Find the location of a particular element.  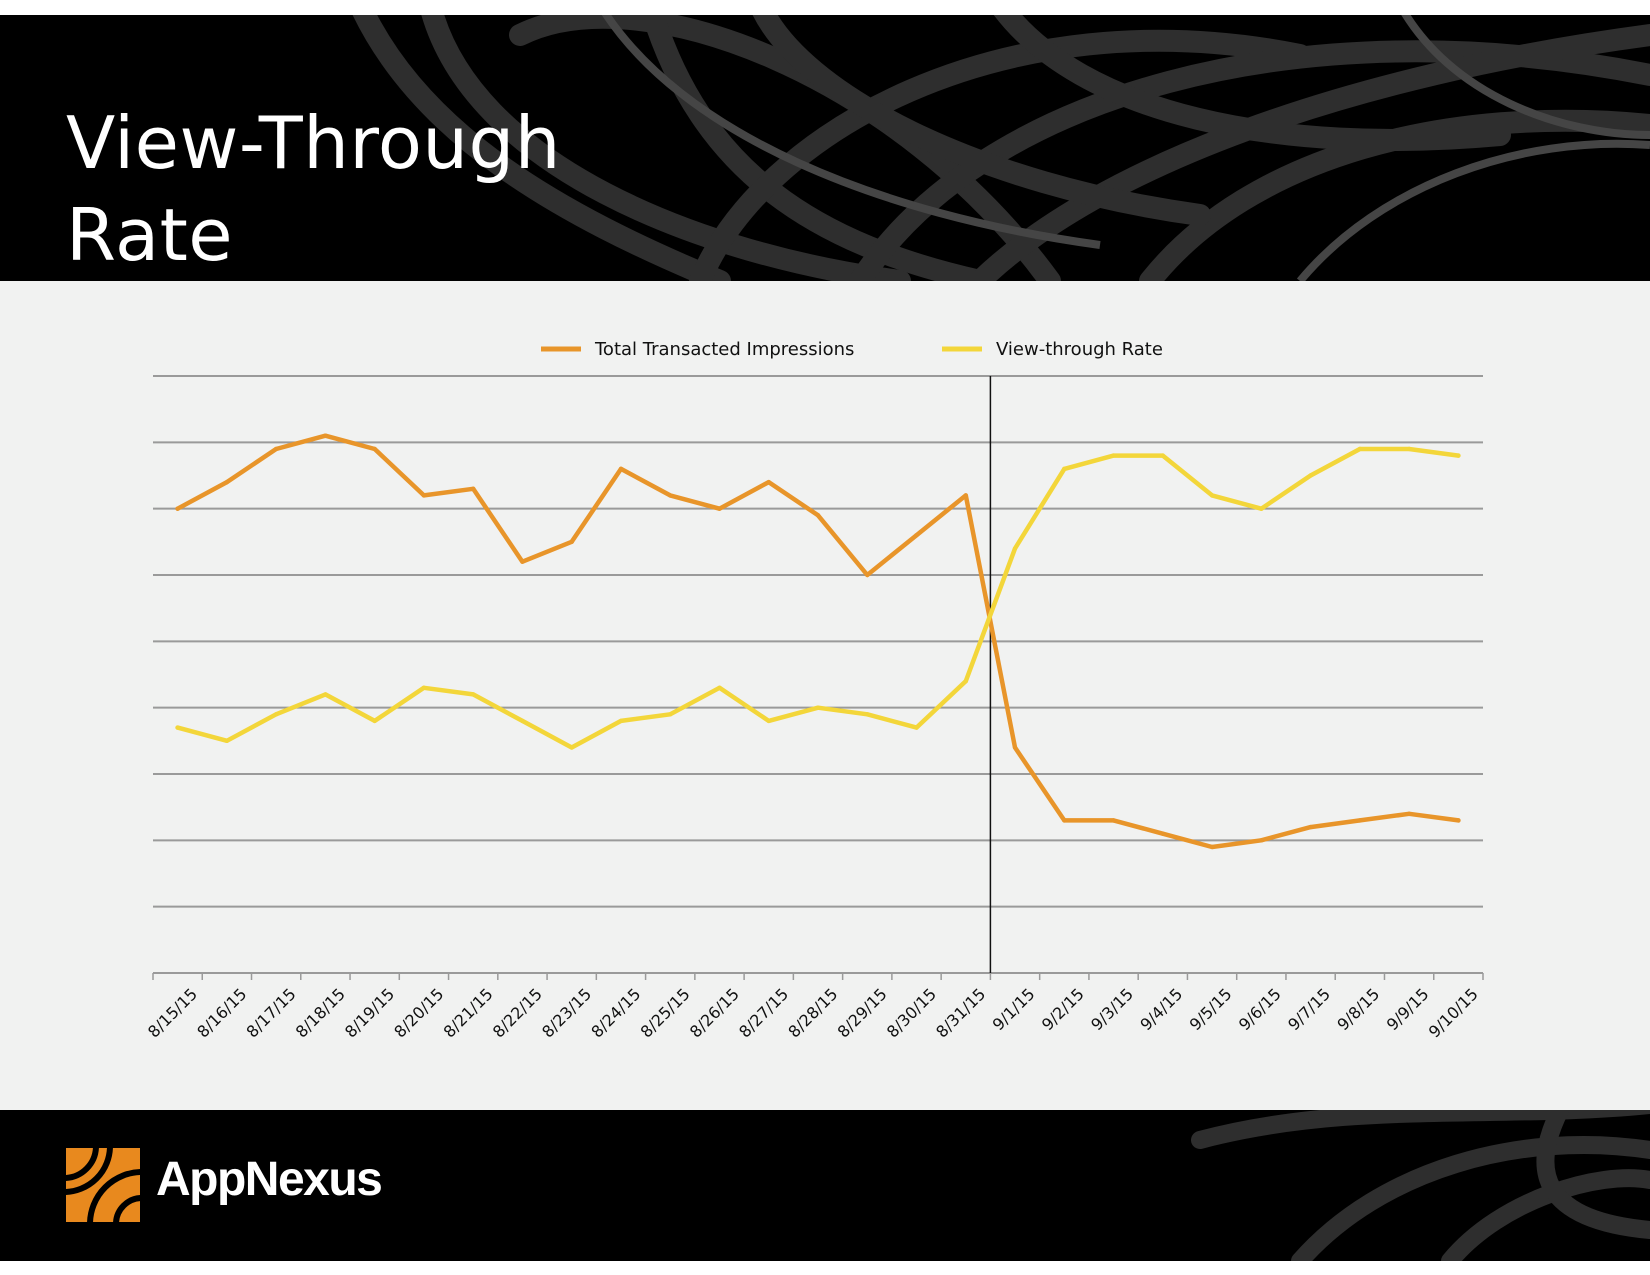

appnexus-logo-icon is located at coordinates (103, 1185).